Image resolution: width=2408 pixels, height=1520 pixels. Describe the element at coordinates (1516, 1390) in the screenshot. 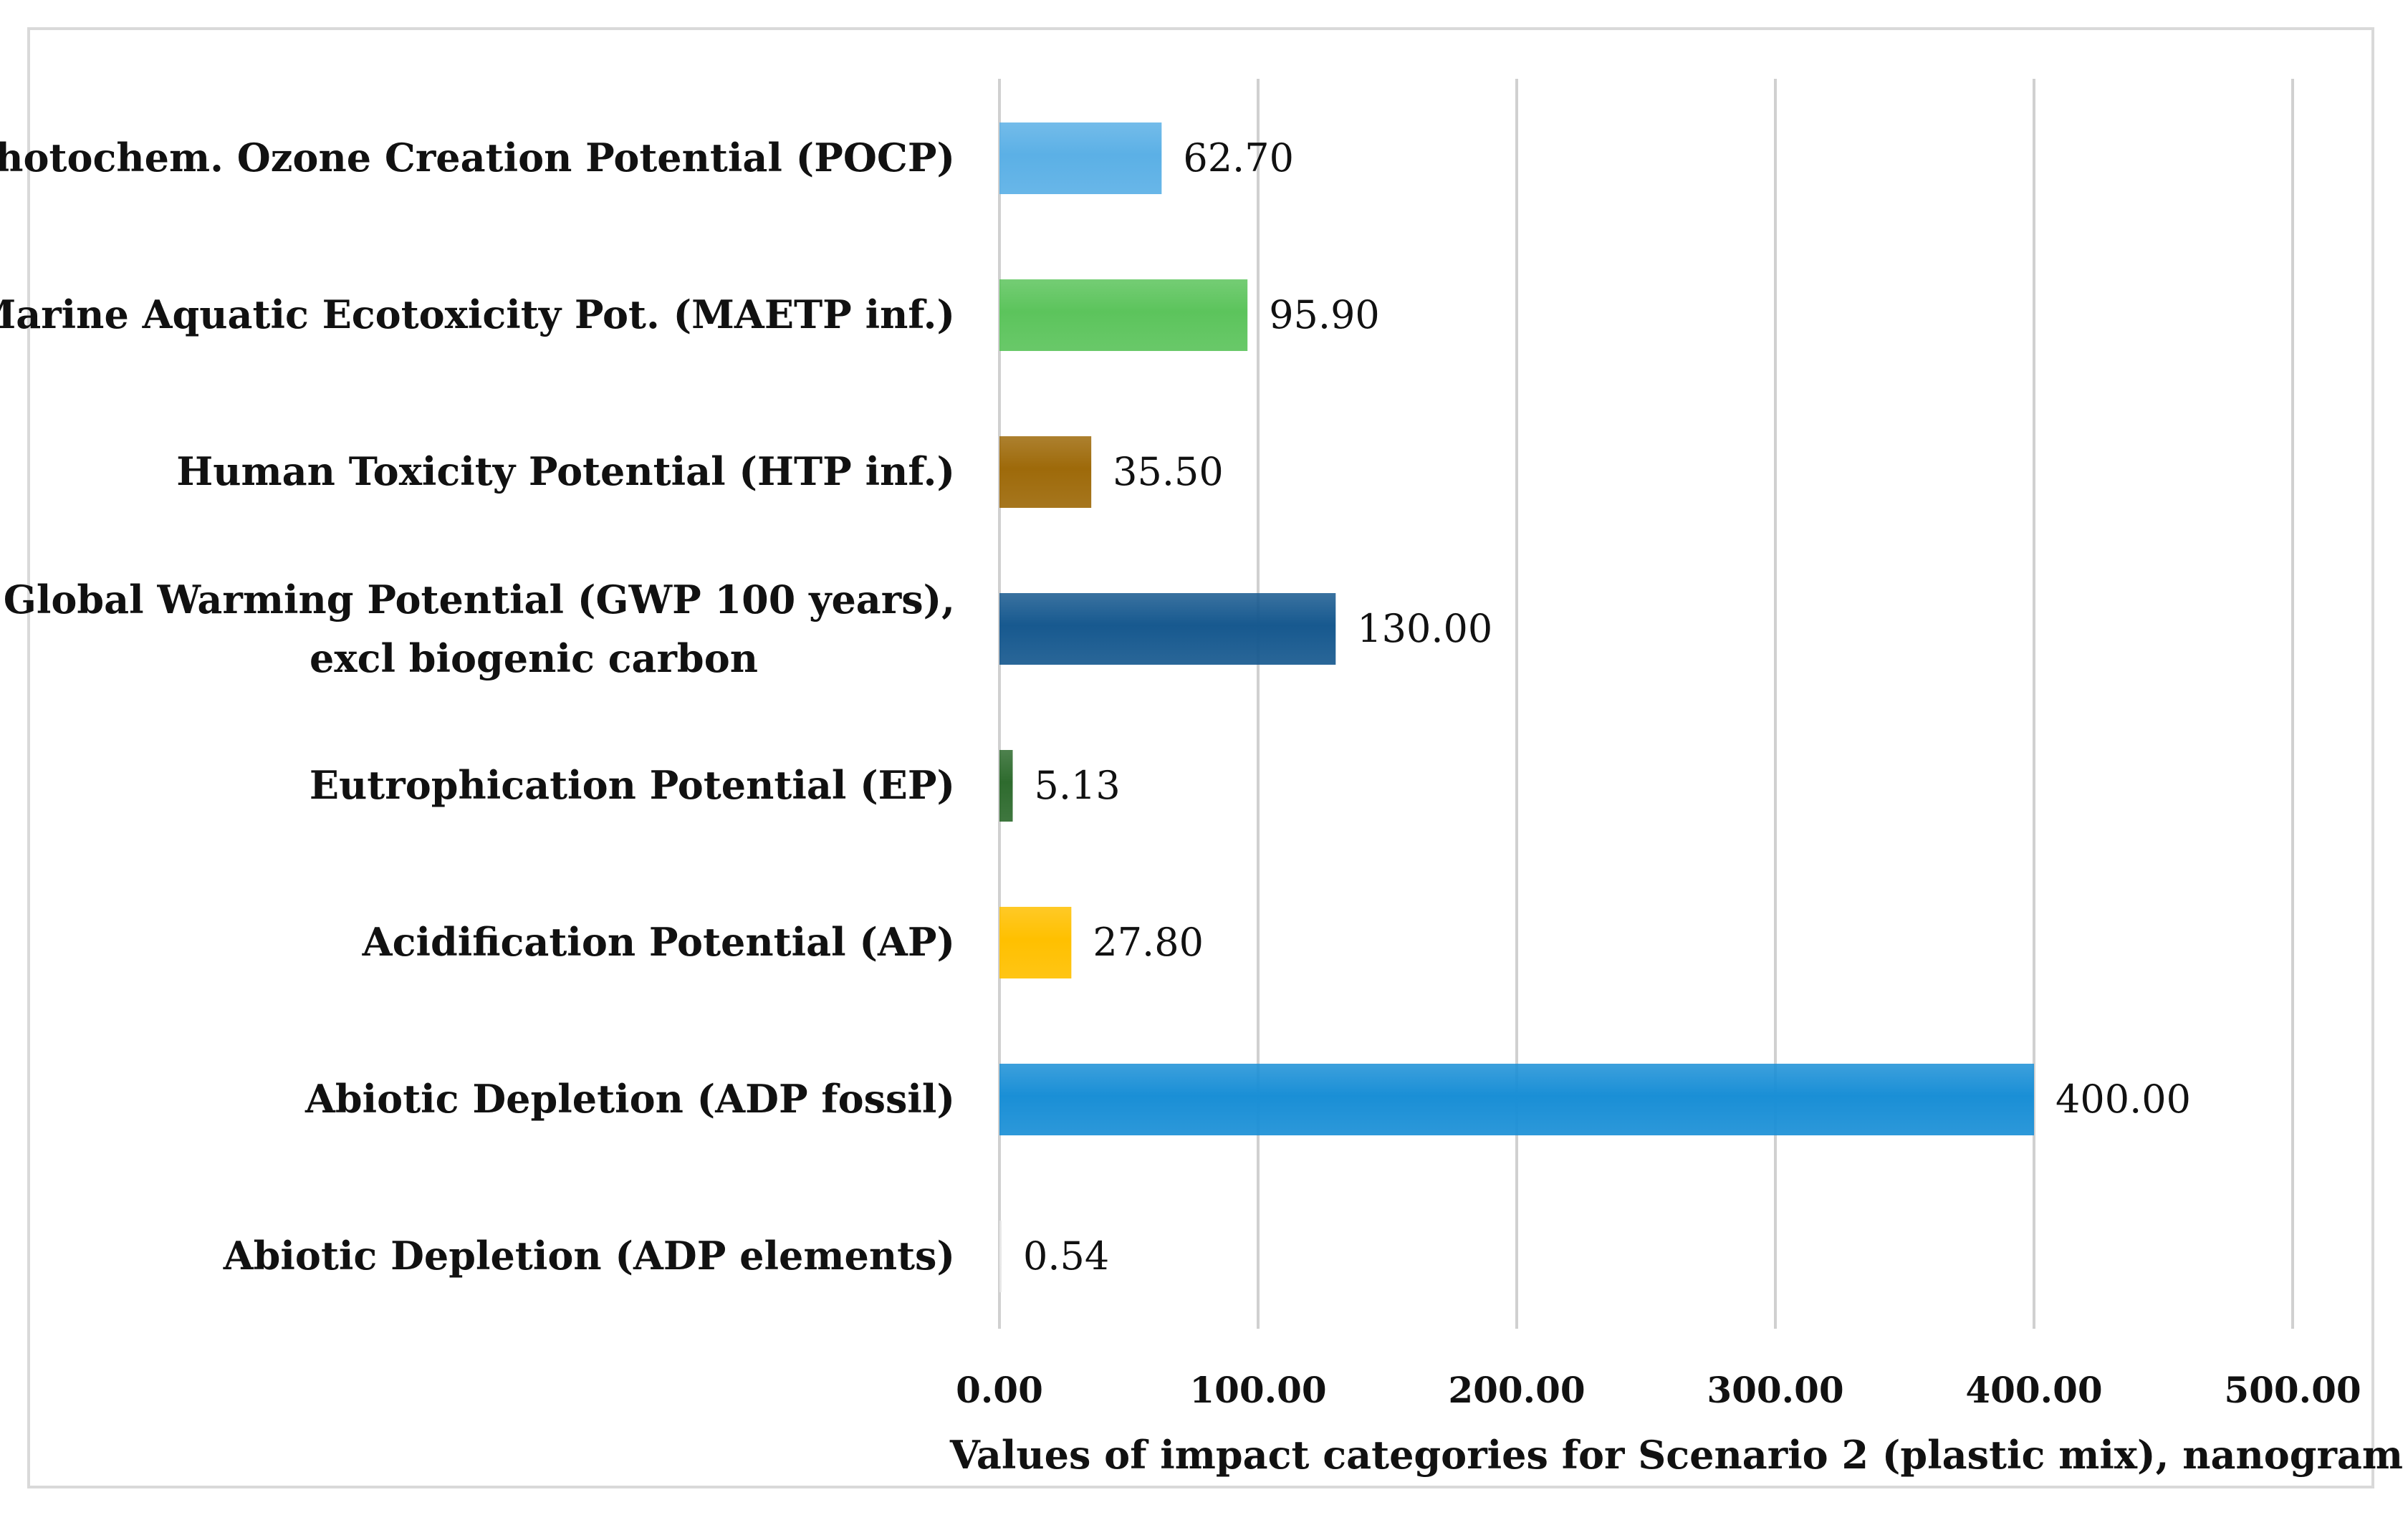

I see `x-tick-label: 200.00` at that location.